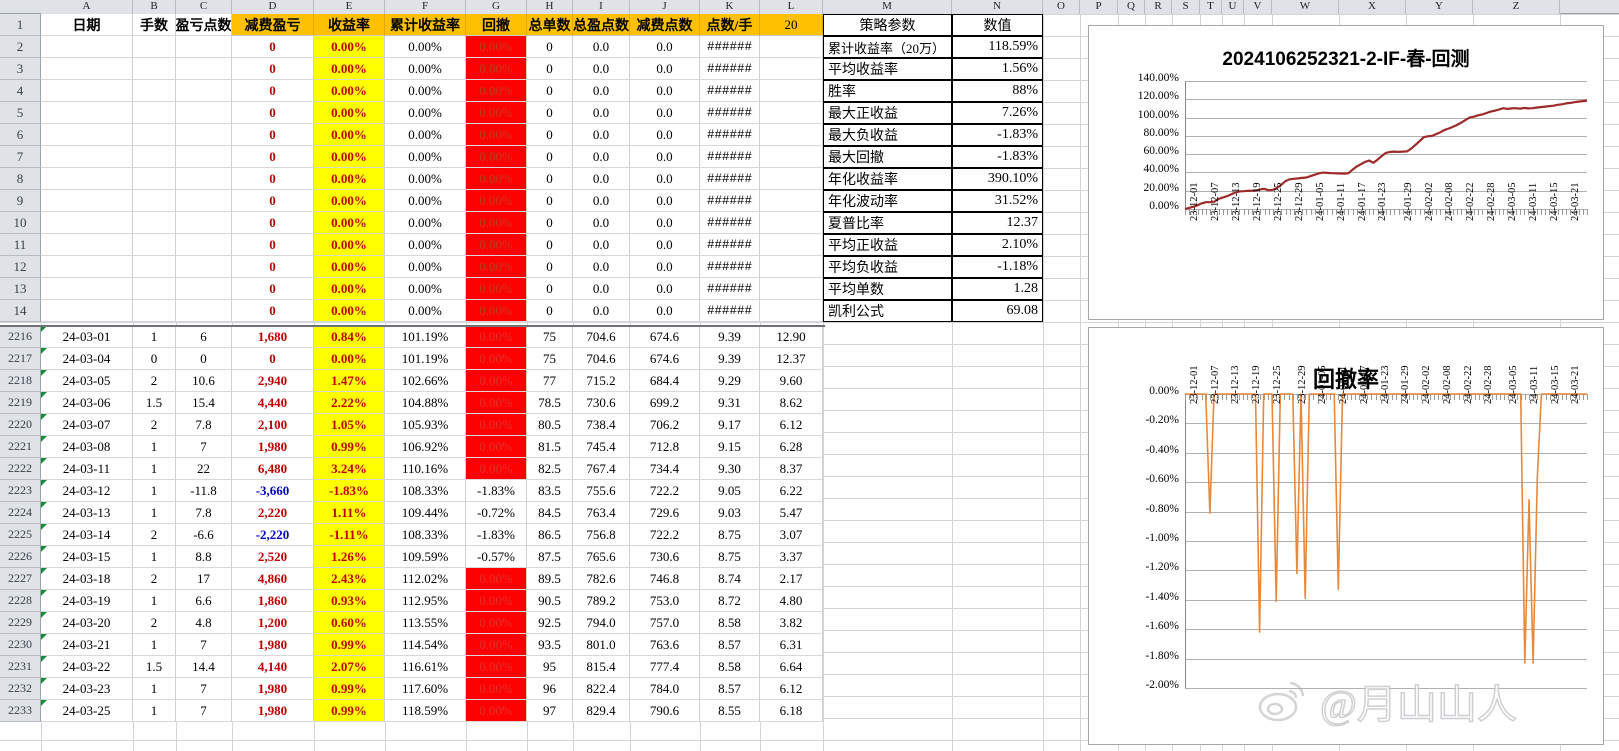  Describe the element at coordinates (273, 179) in the screenshot. I see `cell-D8: 0` at that location.